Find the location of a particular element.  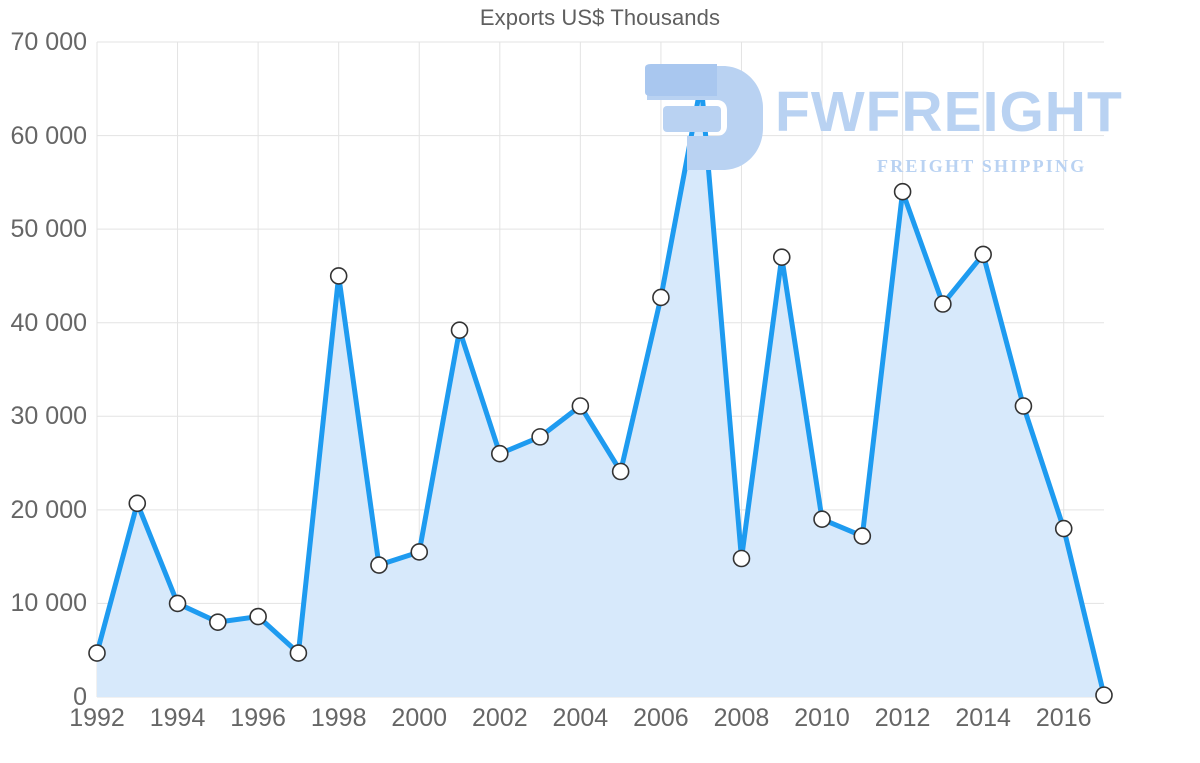

chart-title: Exports US$ Thousands is located at coordinates (600, 17).